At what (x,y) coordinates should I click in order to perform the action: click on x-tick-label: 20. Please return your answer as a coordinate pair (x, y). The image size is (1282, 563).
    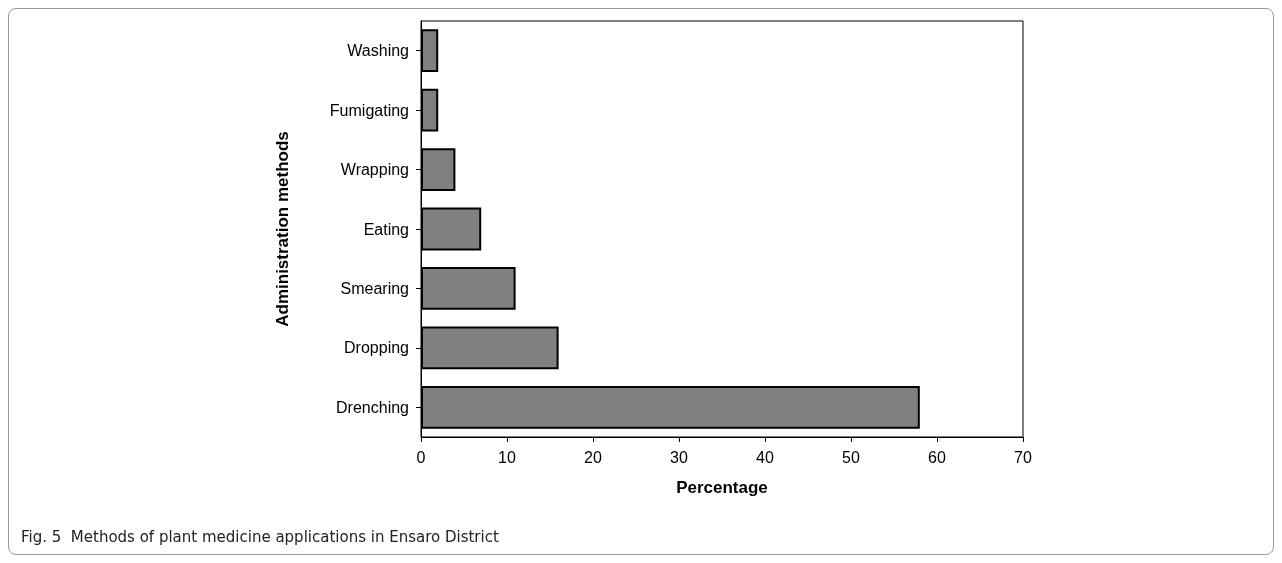
    Looking at the image, I should click on (593, 457).